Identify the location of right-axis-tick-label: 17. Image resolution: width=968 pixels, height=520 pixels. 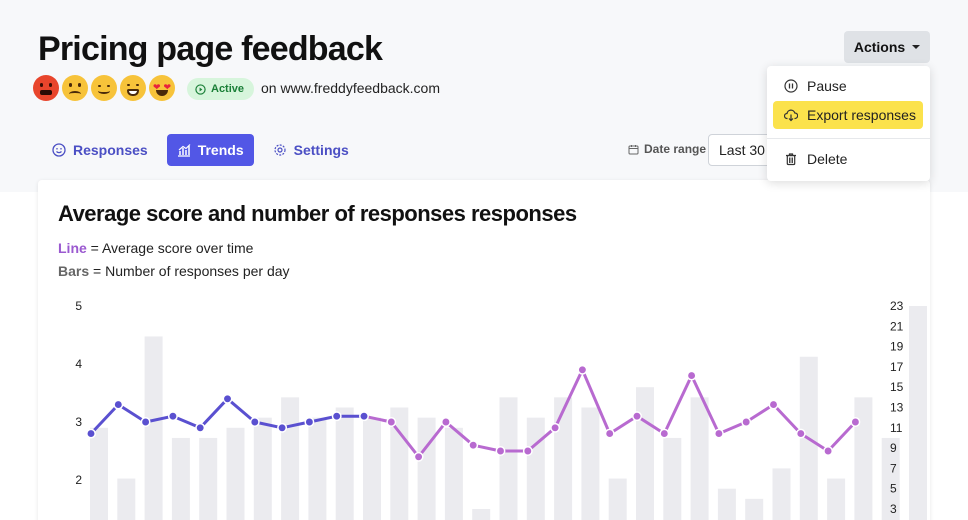
(897, 367).